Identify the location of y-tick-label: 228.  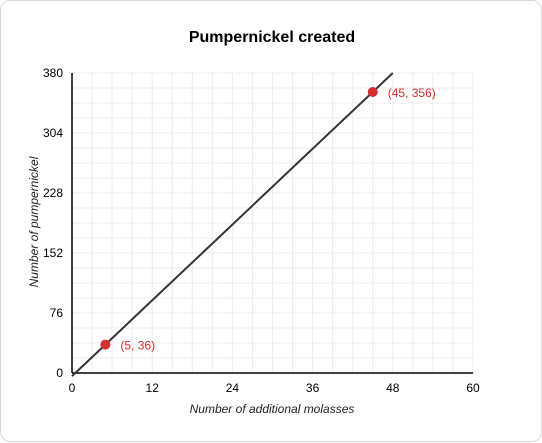
(53, 193).